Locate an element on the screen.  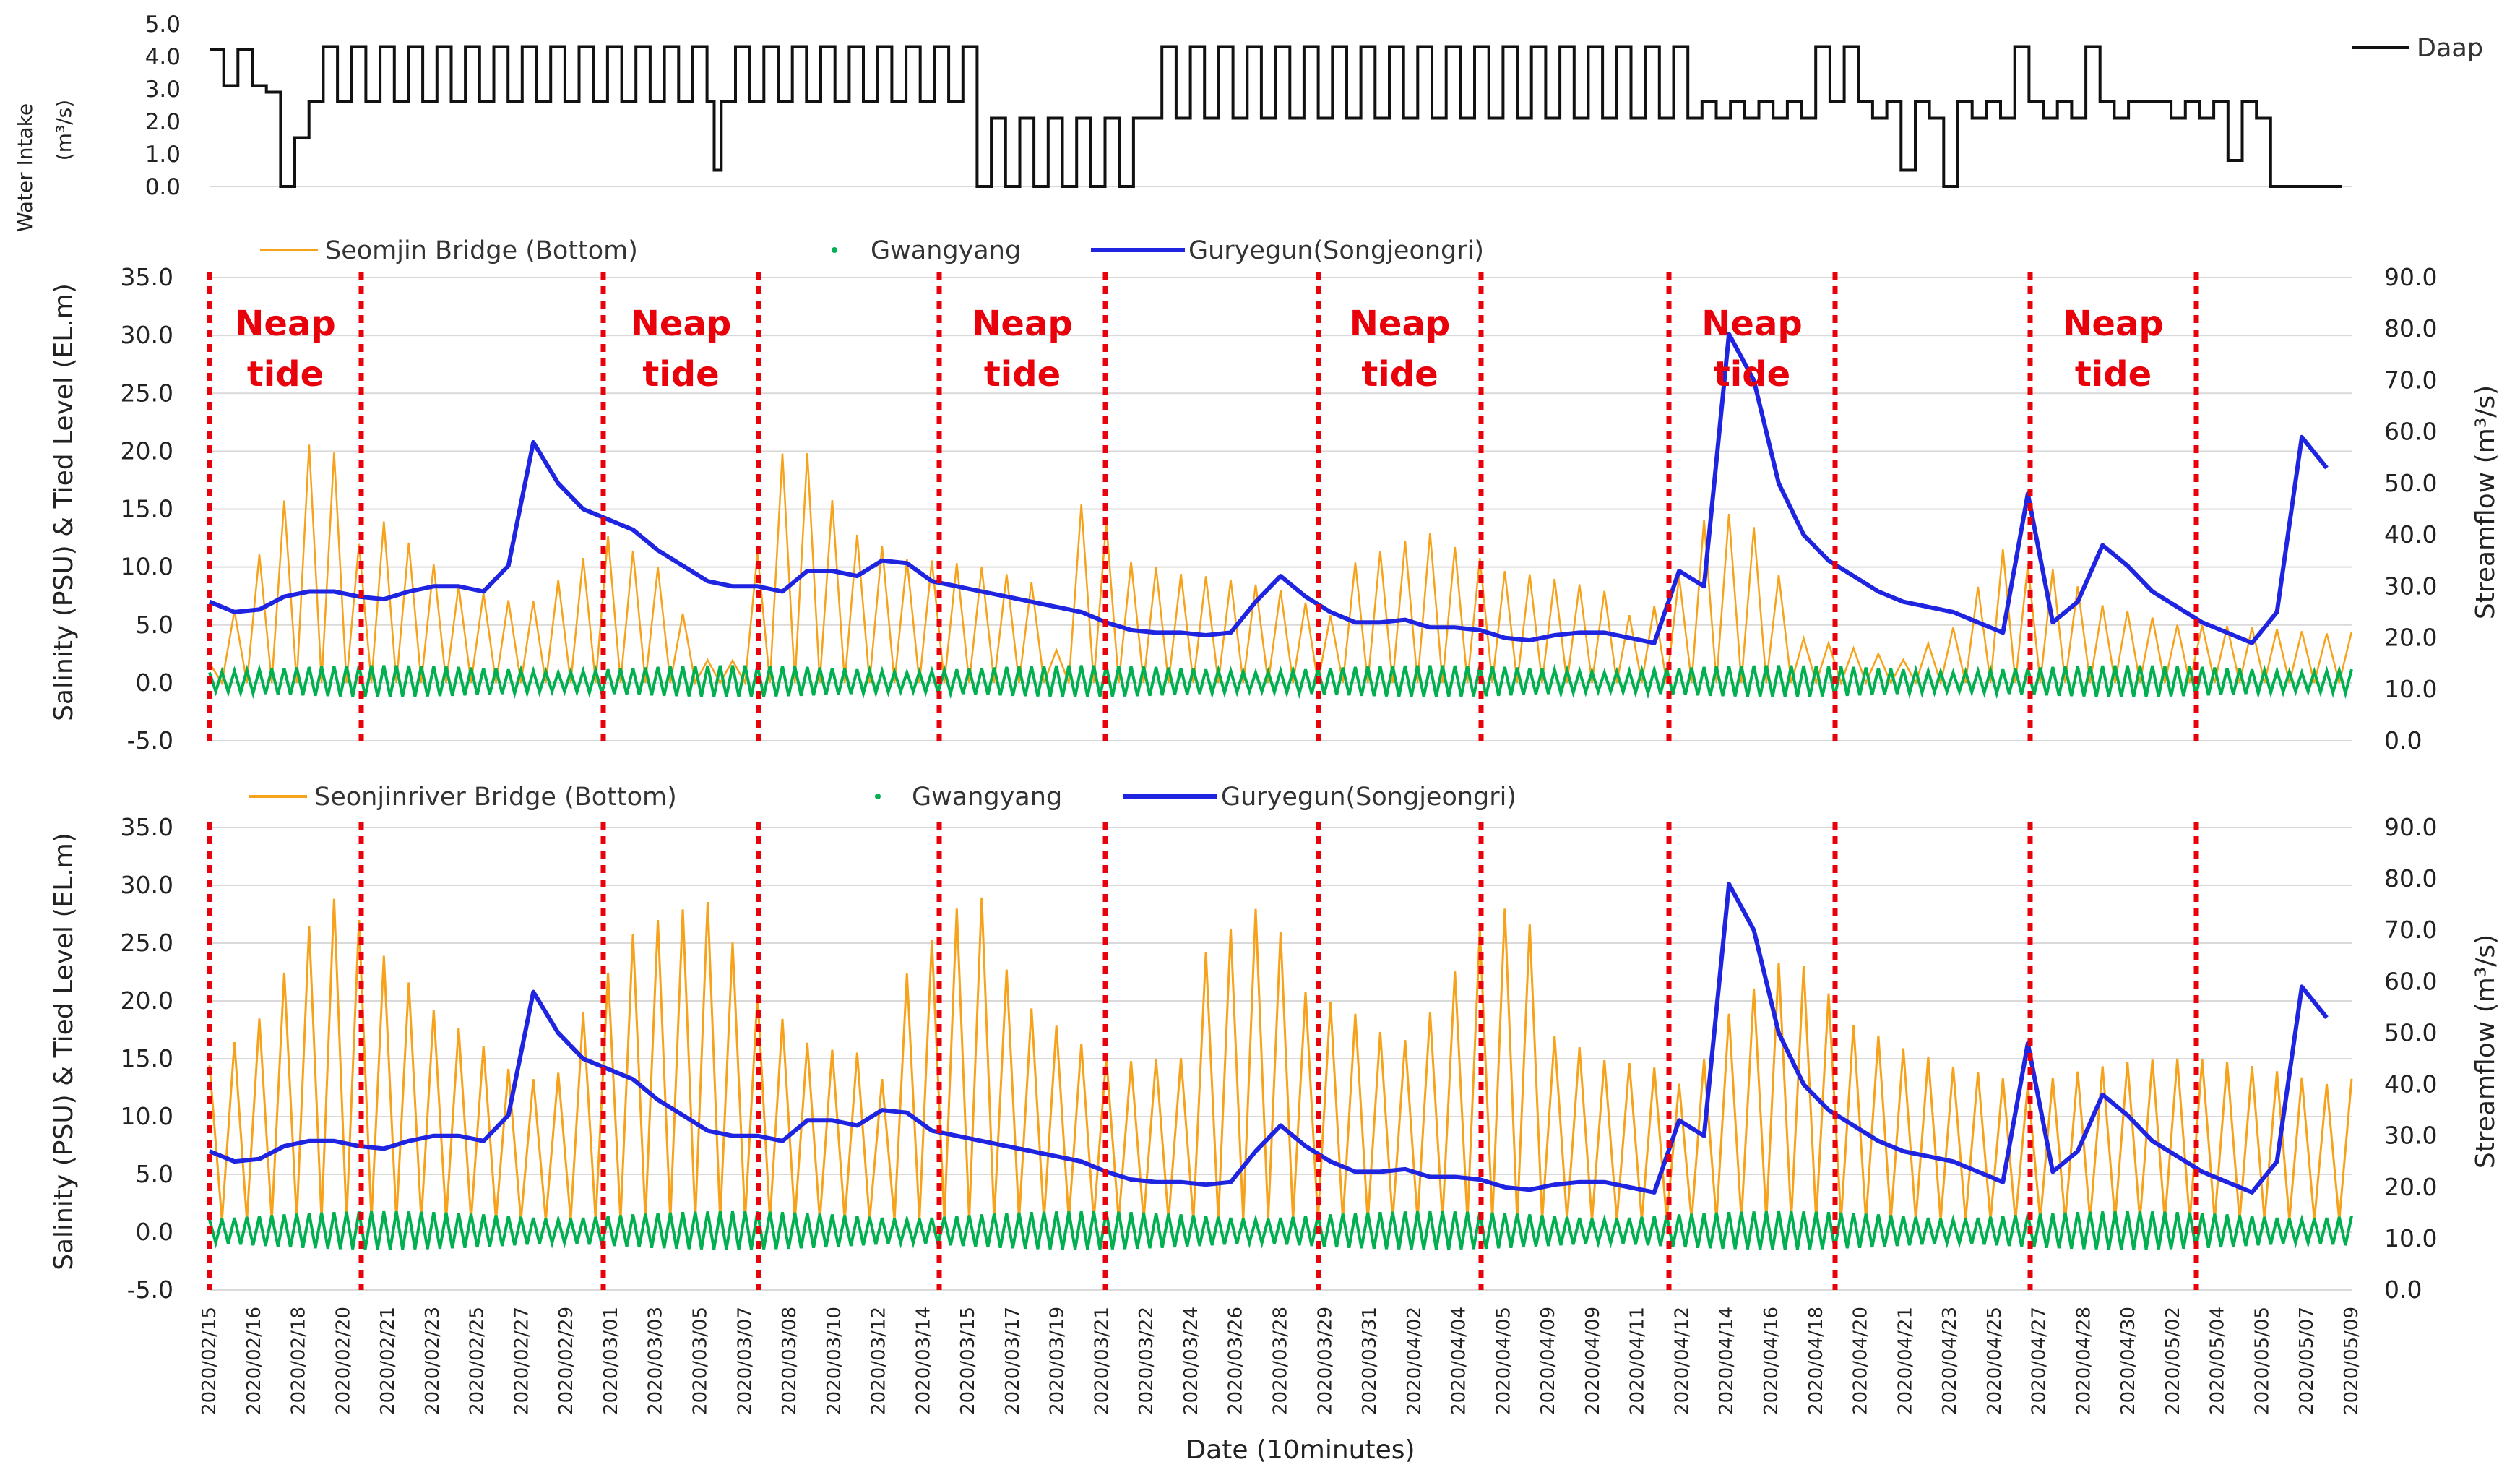
x-tick-label: 2020/03/10 is located at coordinates (834, 1361).